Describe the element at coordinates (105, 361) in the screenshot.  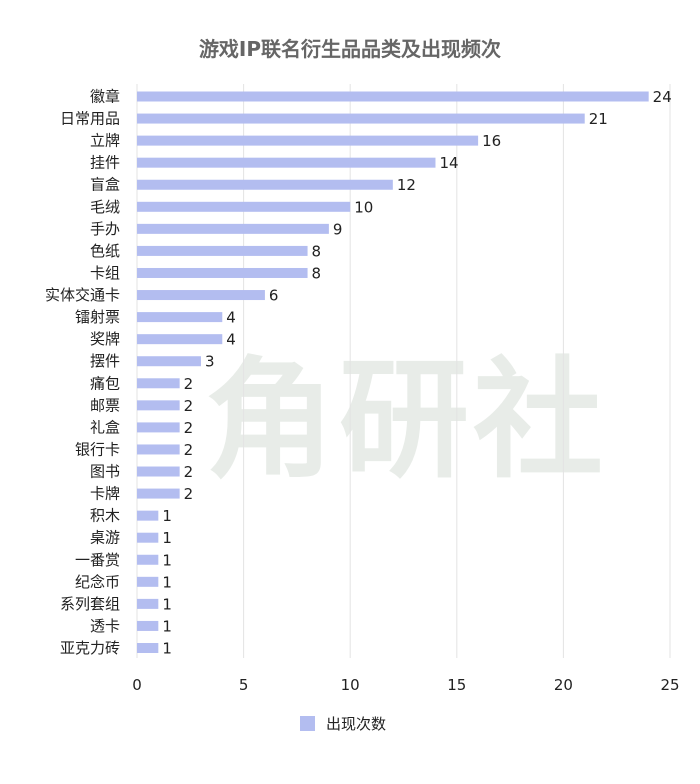
I see `category-label: 摆件` at that location.